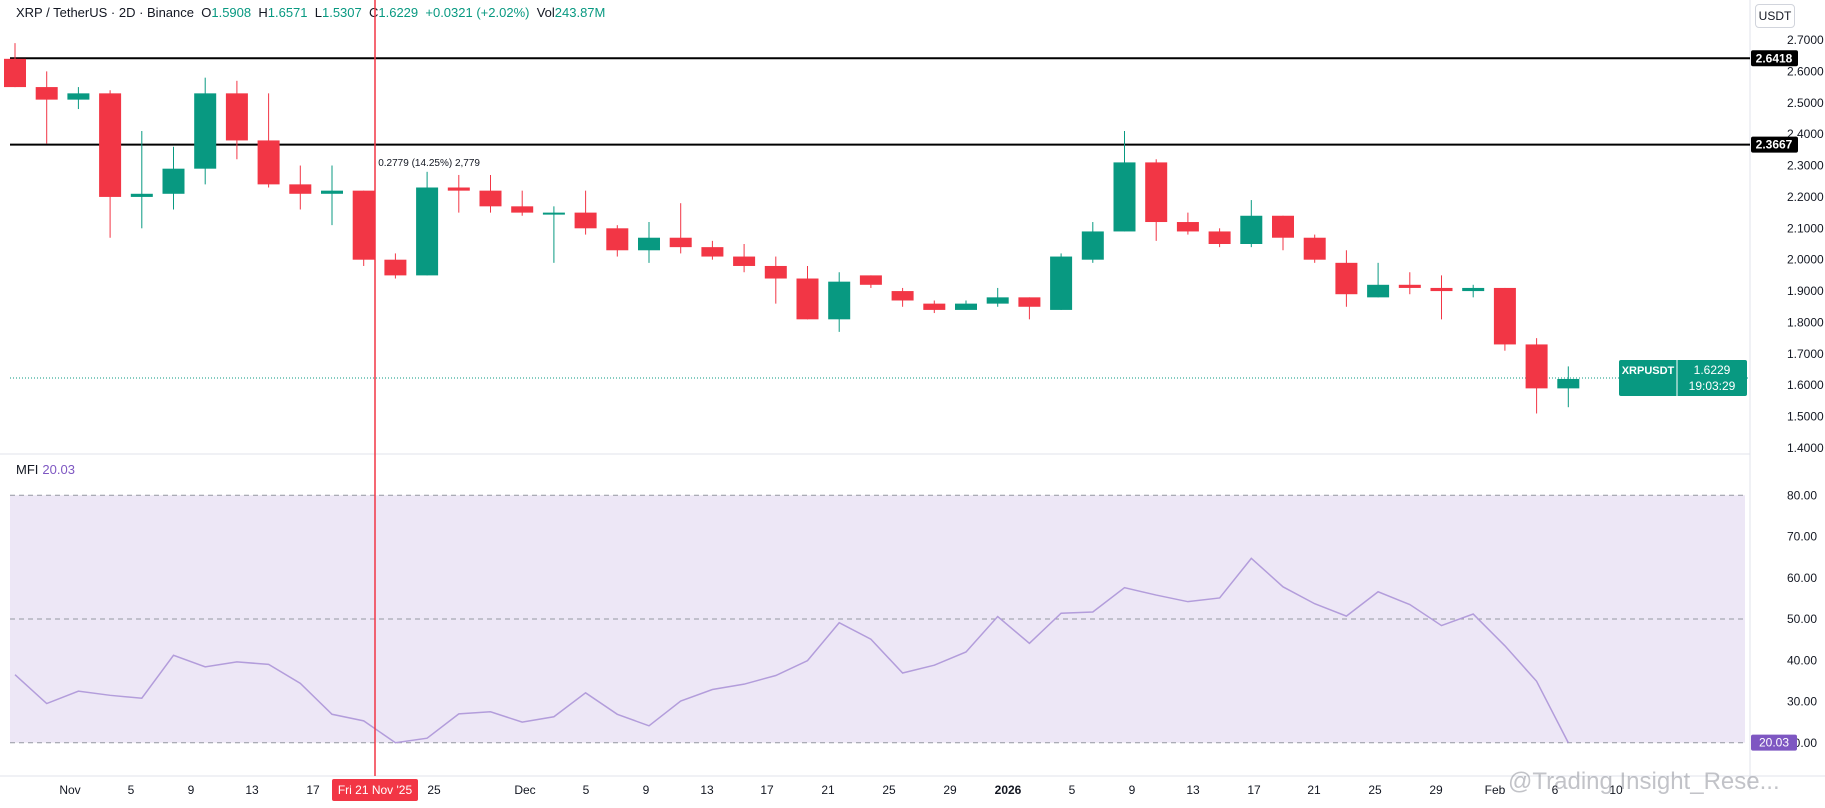 This screenshot has height=808, width=1825. What do you see at coordinates (1805, 103) in the screenshot?
I see `price-tick-label: 2.5000` at bounding box center [1805, 103].